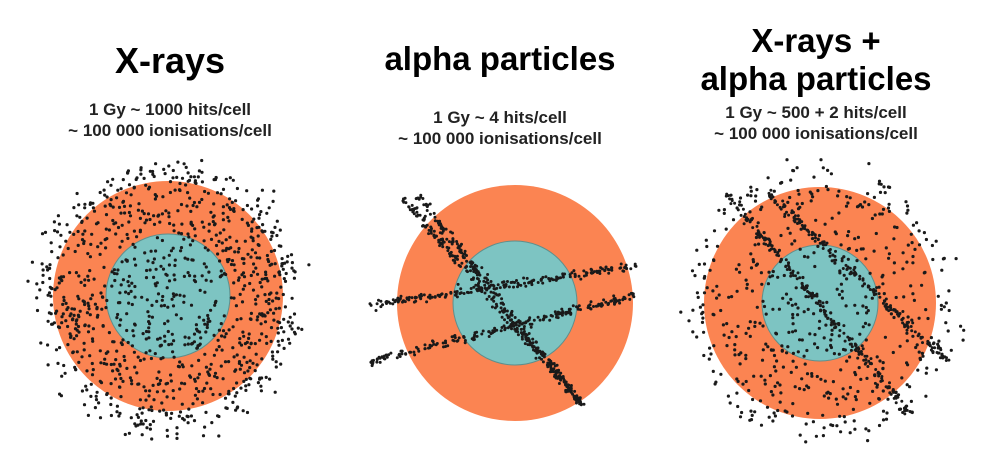 The height and width of the screenshot is (459, 986). Describe the element at coordinates (500, 117) in the screenshot. I see `dose-label: 1 Gy ~ 4 hits/cell` at that location.